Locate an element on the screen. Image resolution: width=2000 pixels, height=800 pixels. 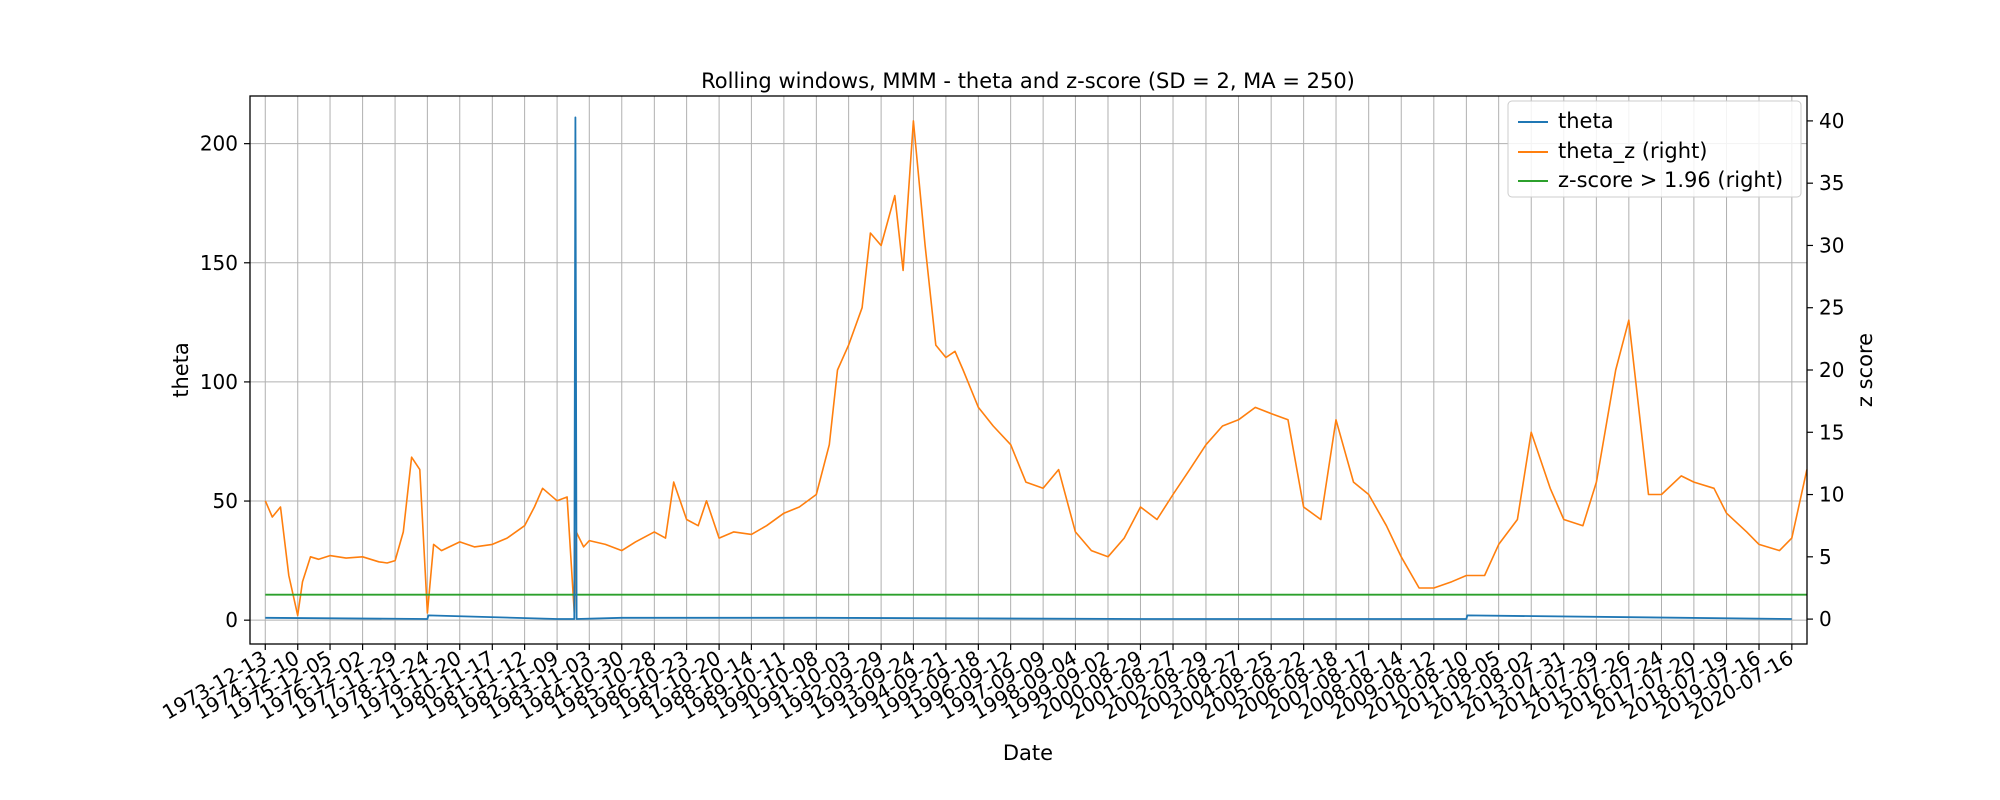
y2-tick-label: 40 is located at coordinates (1831, 121).